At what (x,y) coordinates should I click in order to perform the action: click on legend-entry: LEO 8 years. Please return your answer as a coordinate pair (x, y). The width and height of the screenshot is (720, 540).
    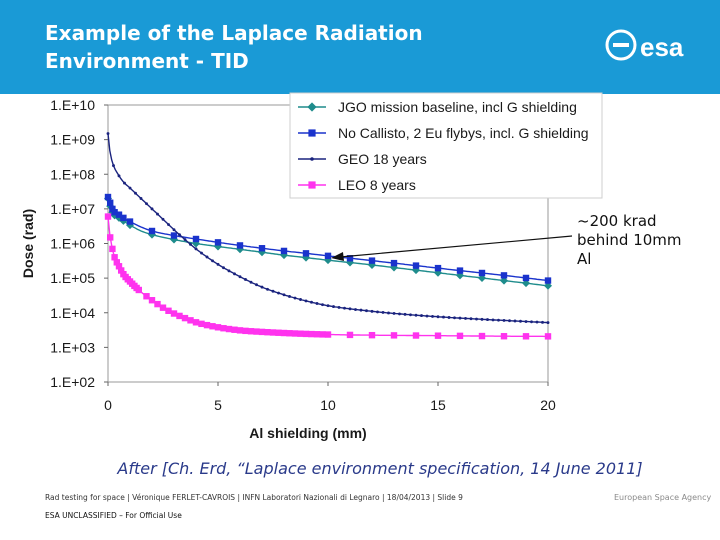
    Looking at the image, I should click on (377, 185).